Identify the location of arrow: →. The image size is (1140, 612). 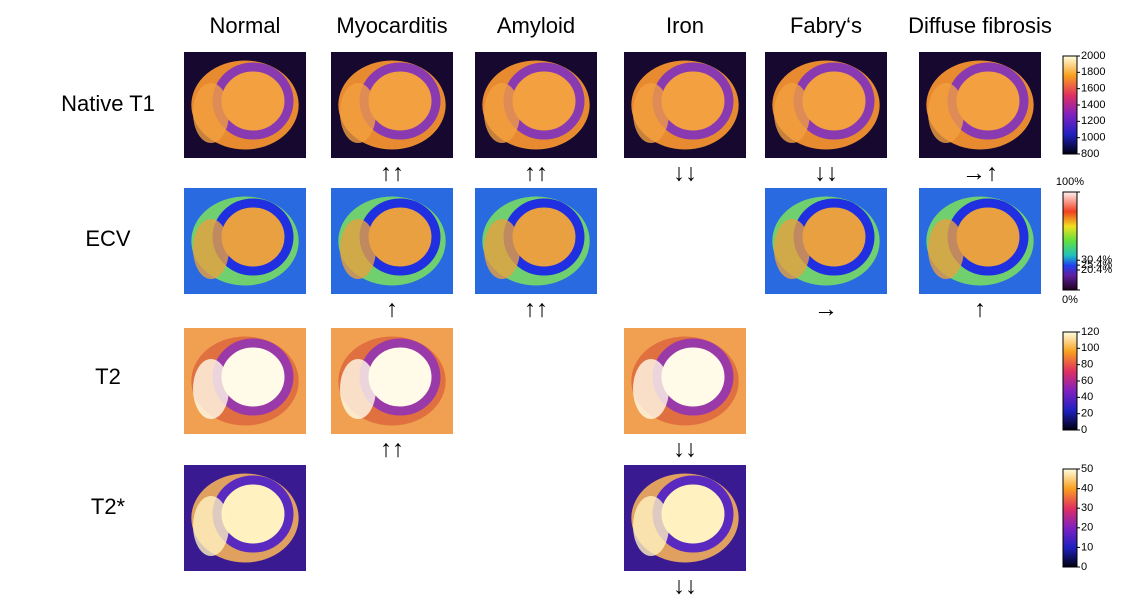
(826, 308).